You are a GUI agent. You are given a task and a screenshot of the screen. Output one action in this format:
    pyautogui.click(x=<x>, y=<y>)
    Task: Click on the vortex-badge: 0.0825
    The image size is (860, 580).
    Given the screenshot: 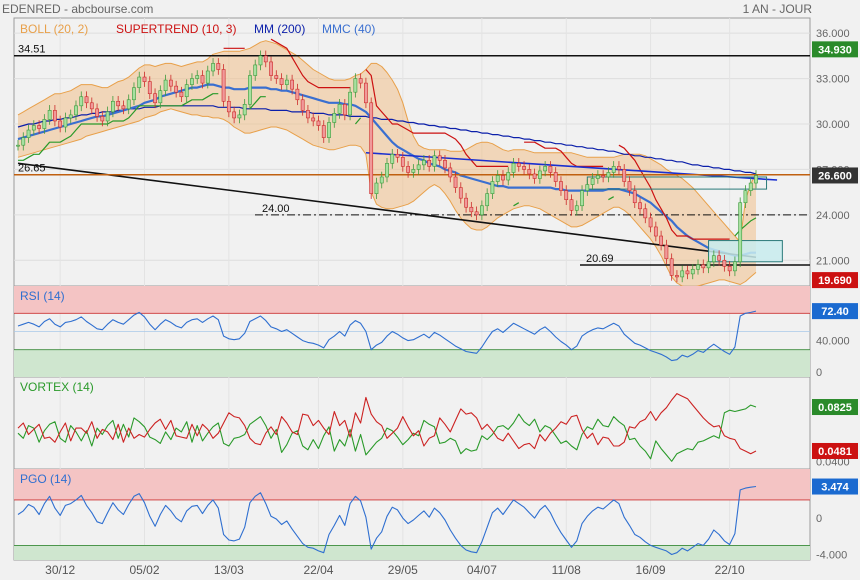 What is the action you would take?
    pyautogui.click(x=835, y=408)
    